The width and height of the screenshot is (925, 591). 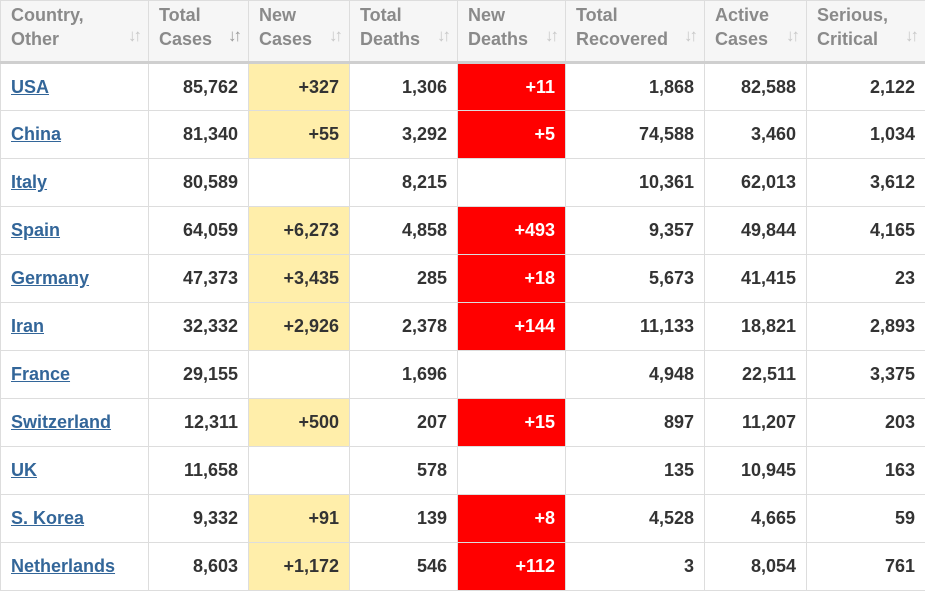 I want to click on country-link: Germany, so click(x=50, y=278).